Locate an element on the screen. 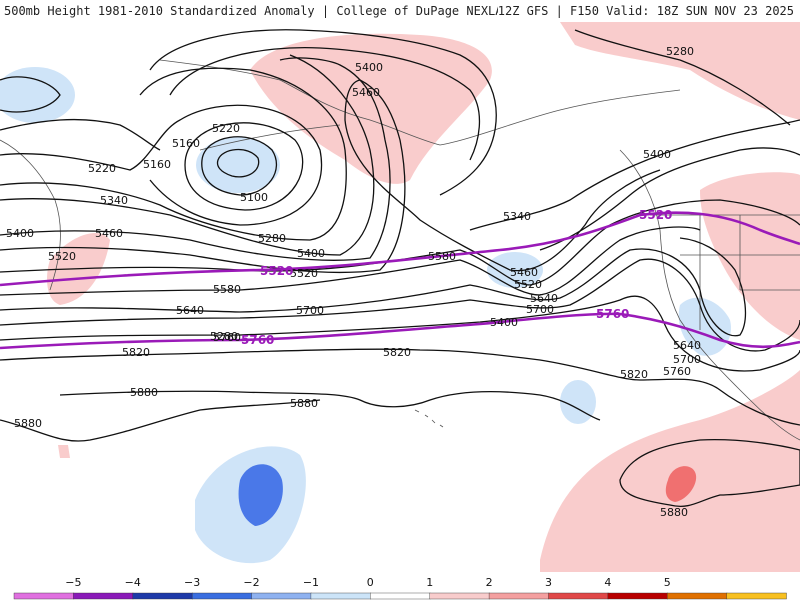  positive-anomaly-northeast is located at coordinates (680, 71).